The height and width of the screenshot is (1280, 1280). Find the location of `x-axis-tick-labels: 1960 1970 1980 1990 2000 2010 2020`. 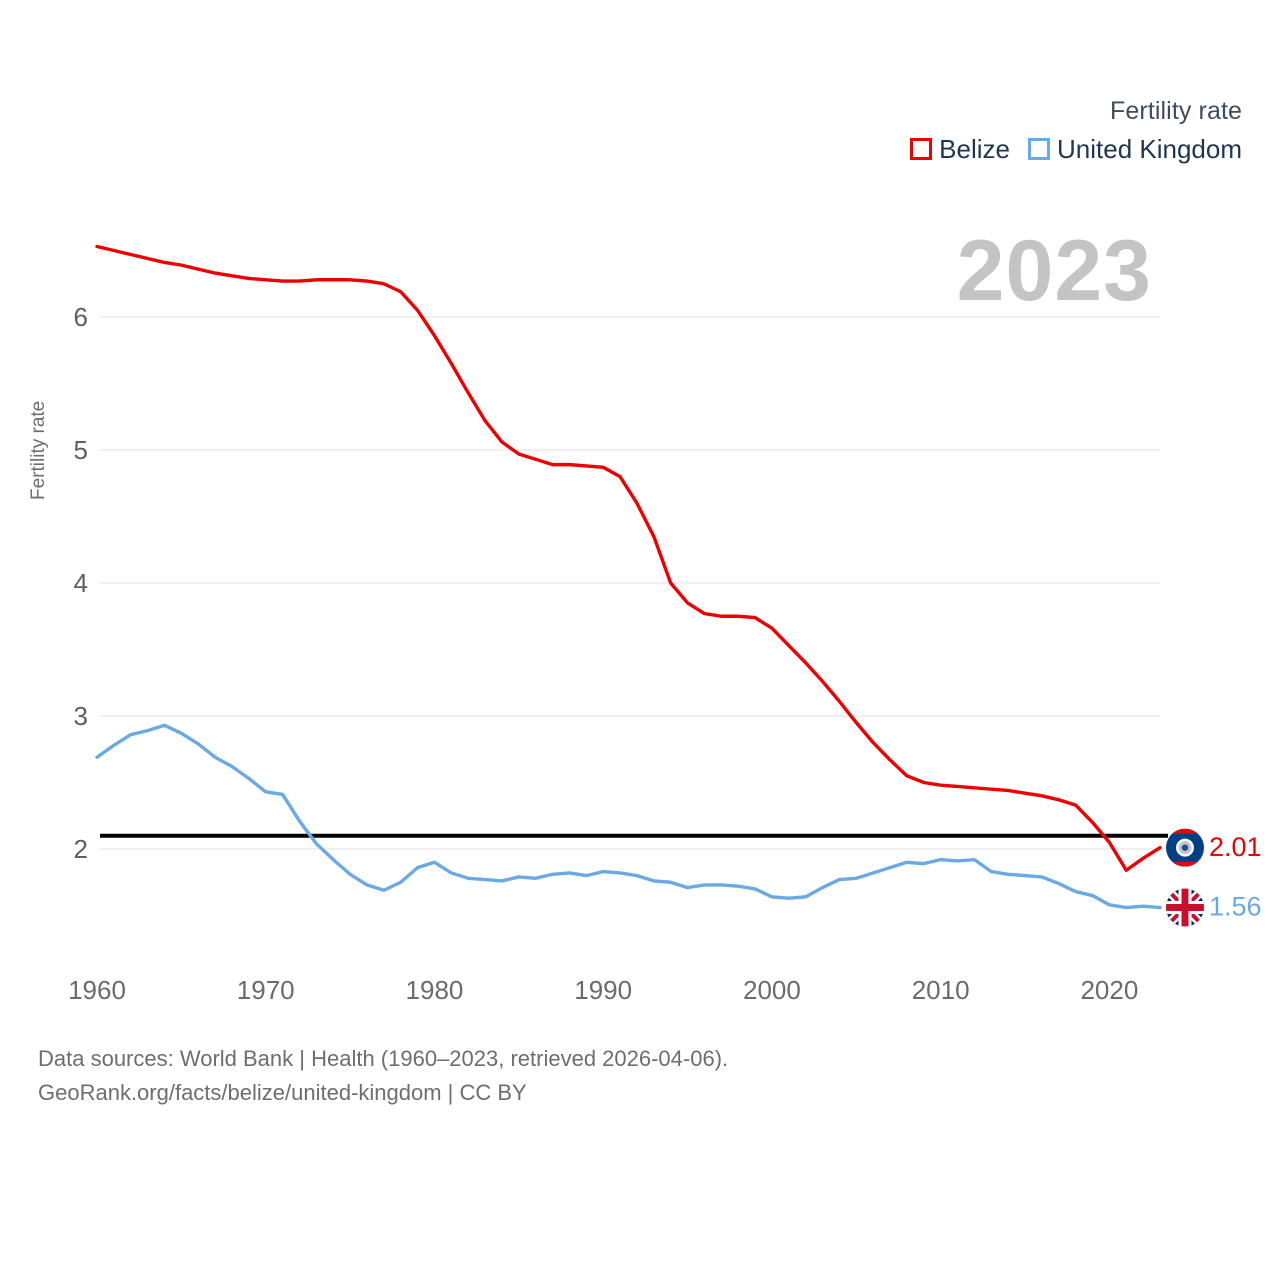

x-axis-tick-labels: 1960 1970 1980 1990 2000 2010 2020 is located at coordinates (603, 990).